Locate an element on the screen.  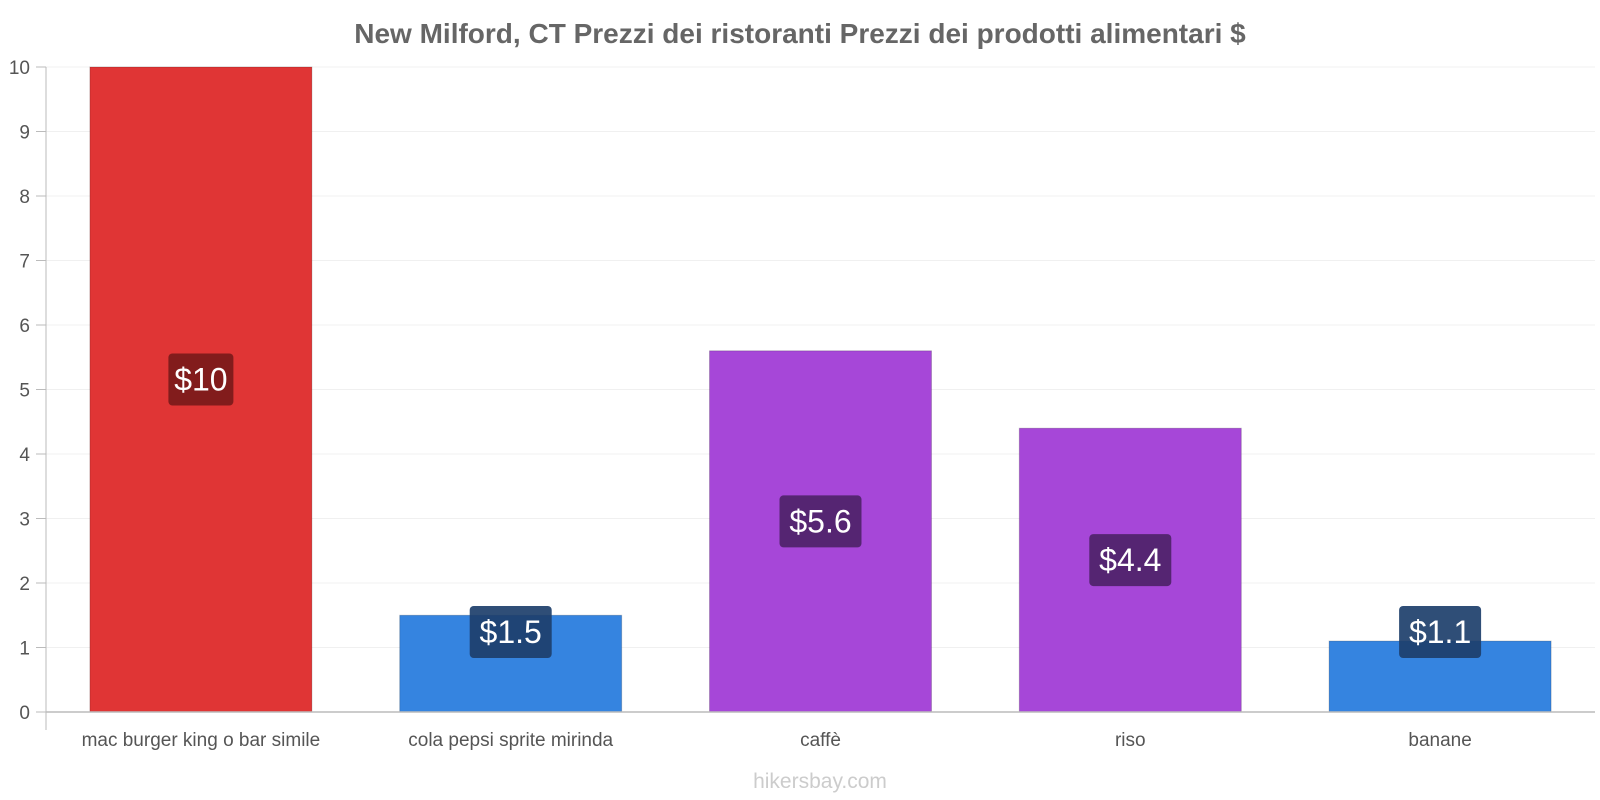
x-category-label: caffè is located at coordinates (820, 740).